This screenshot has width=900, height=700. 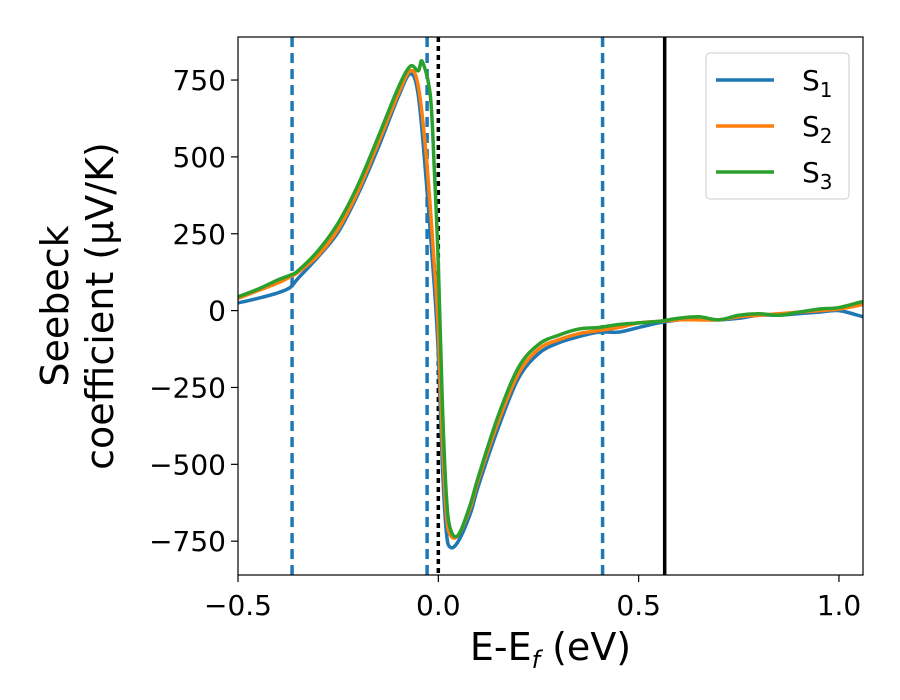 What do you see at coordinates (817, 129) in the screenshot?
I see `legend-label: S2` at bounding box center [817, 129].